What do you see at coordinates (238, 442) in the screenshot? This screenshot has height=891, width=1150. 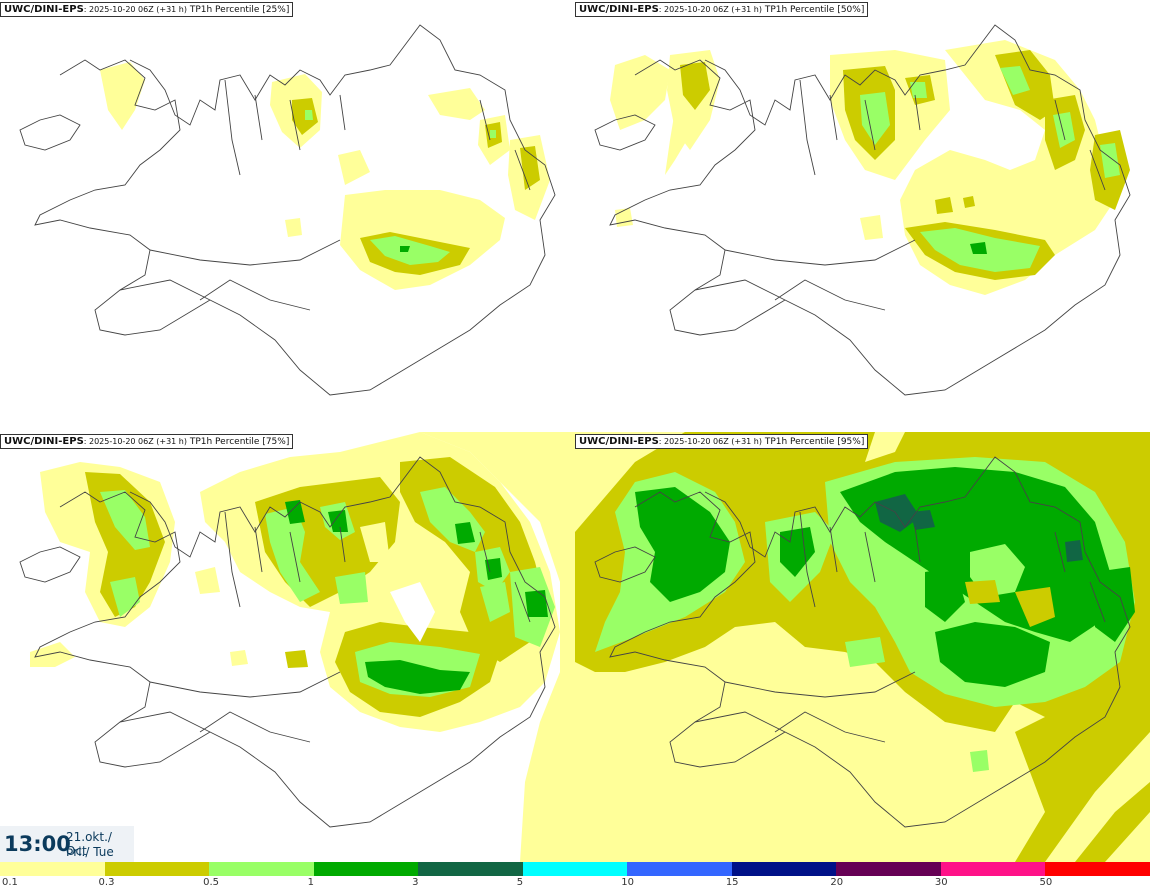 I see `variable-label: TP1h Percentile [75%]` at bounding box center [238, 442].